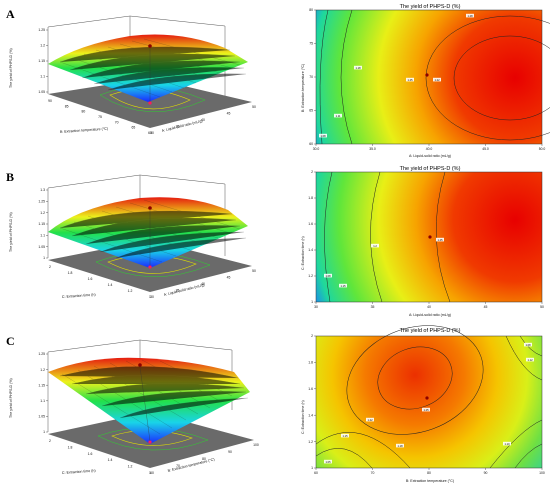 The image size is (550, 488). What do you see at coordinates (204, 459) in the screenshot?
I see `surface-ytick-label: 80` at bounding box center [204, 459].